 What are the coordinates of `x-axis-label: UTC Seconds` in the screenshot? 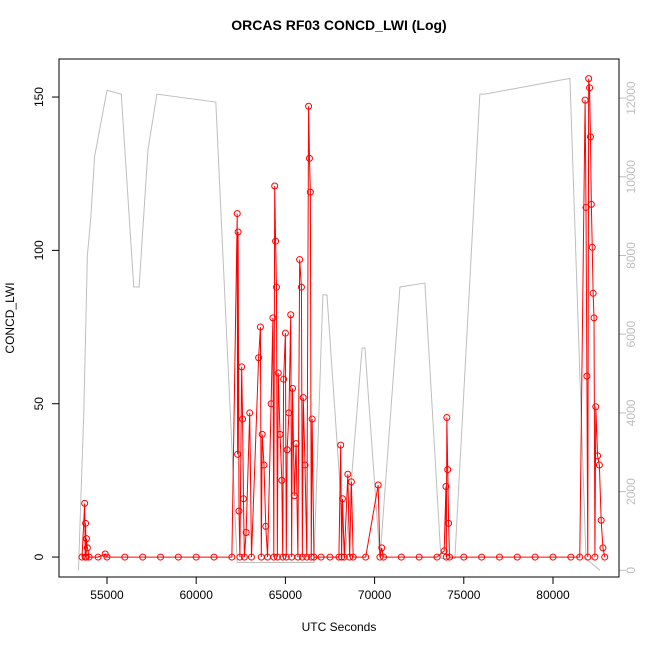 It's located at (339, 627).